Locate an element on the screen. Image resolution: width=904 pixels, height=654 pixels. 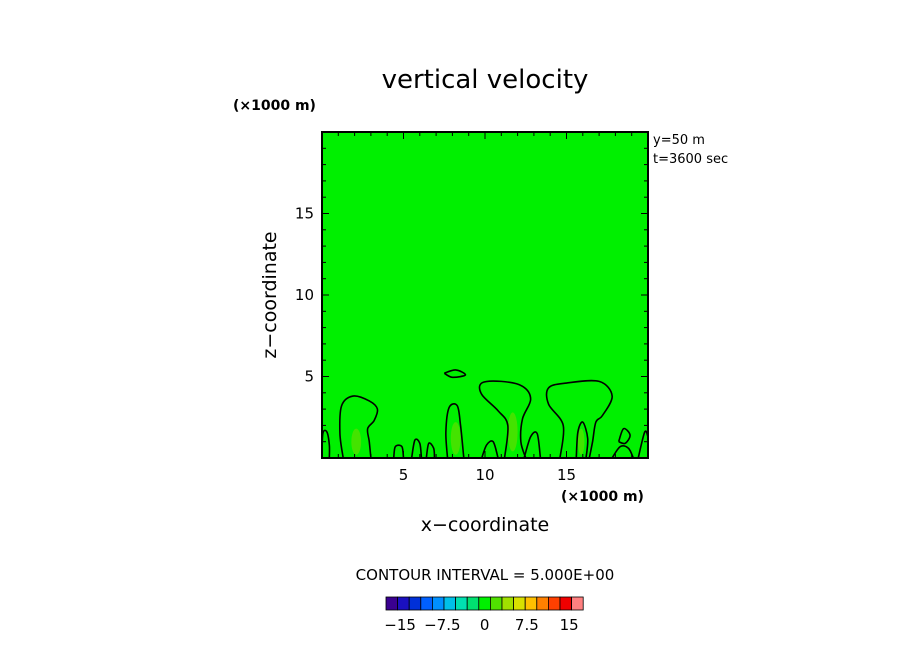
contour-interval-text: CONTOUR INTERVAL = 5.000E+00 is located at coordinates (485, 575).